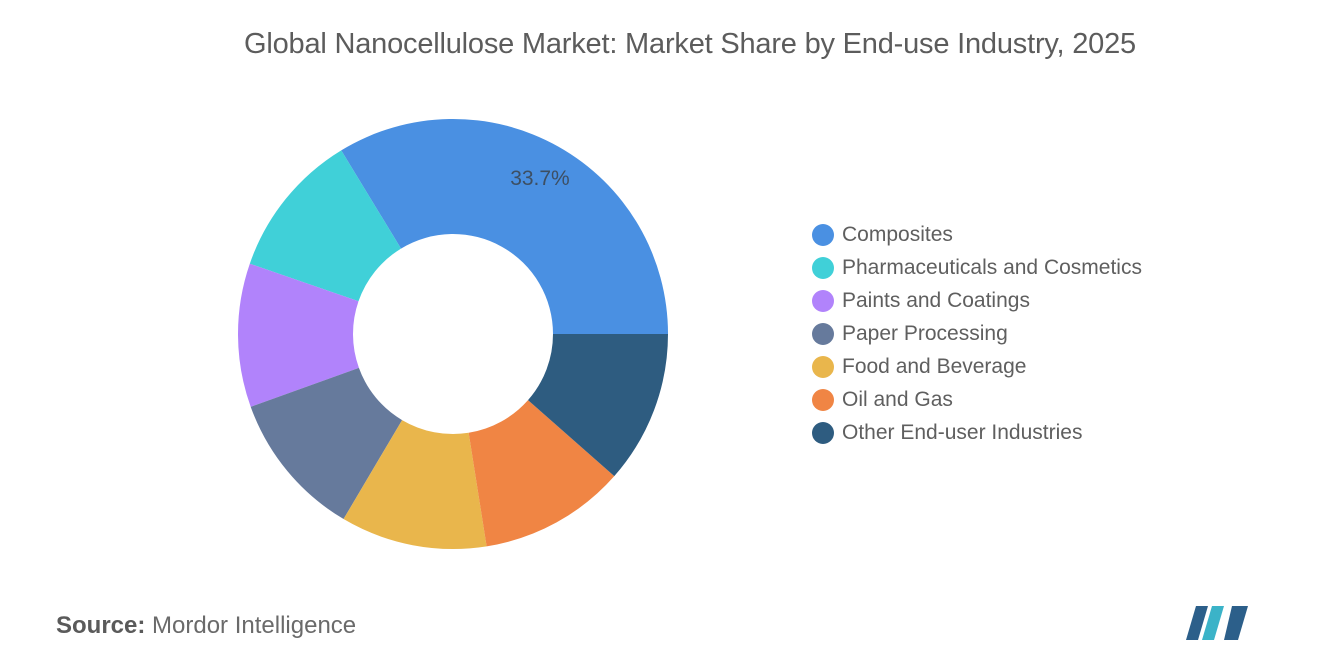 This screenshot has height=665, width=1320. Describe the element at coordinates (1197, 623) in the screenshot. I see `logo-shape-left` at that location.